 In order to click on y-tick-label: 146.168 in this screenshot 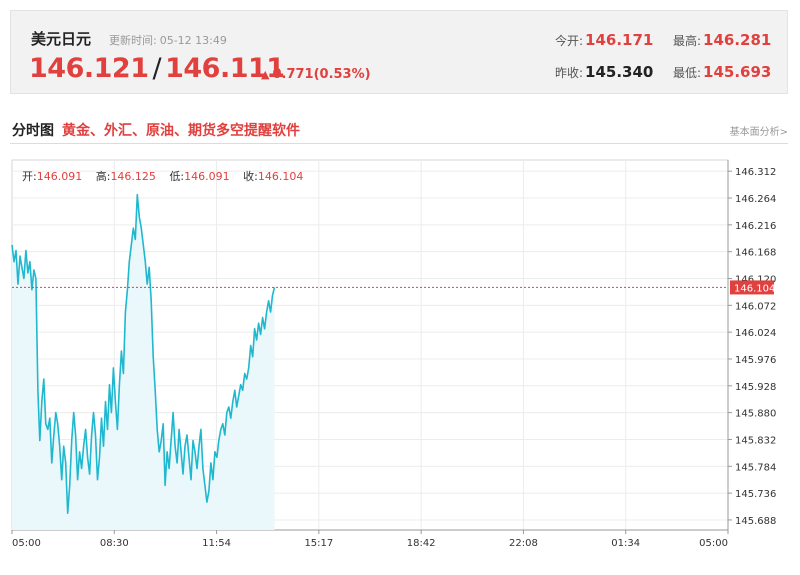, I will do `click(755, 253)`.